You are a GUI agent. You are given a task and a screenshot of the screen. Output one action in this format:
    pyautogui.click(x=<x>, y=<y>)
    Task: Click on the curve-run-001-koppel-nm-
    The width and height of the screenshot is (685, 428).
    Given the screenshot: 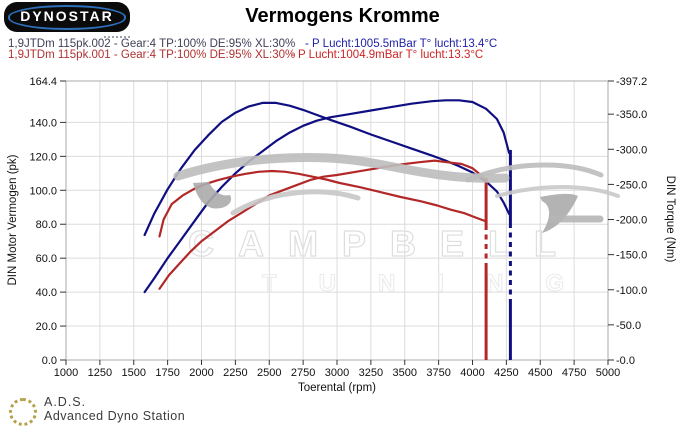 What is the action you would take?
    pyautogui.click(x=322, y=203)
    